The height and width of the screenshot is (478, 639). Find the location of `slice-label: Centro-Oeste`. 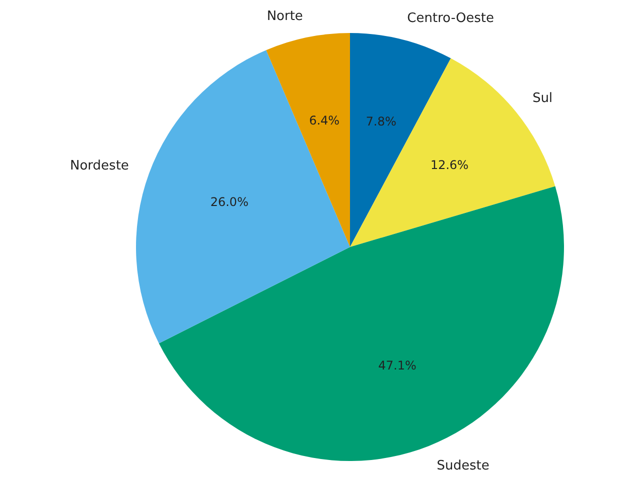

slice-label: Centro-Oeste is located at coordinates (450, 18).